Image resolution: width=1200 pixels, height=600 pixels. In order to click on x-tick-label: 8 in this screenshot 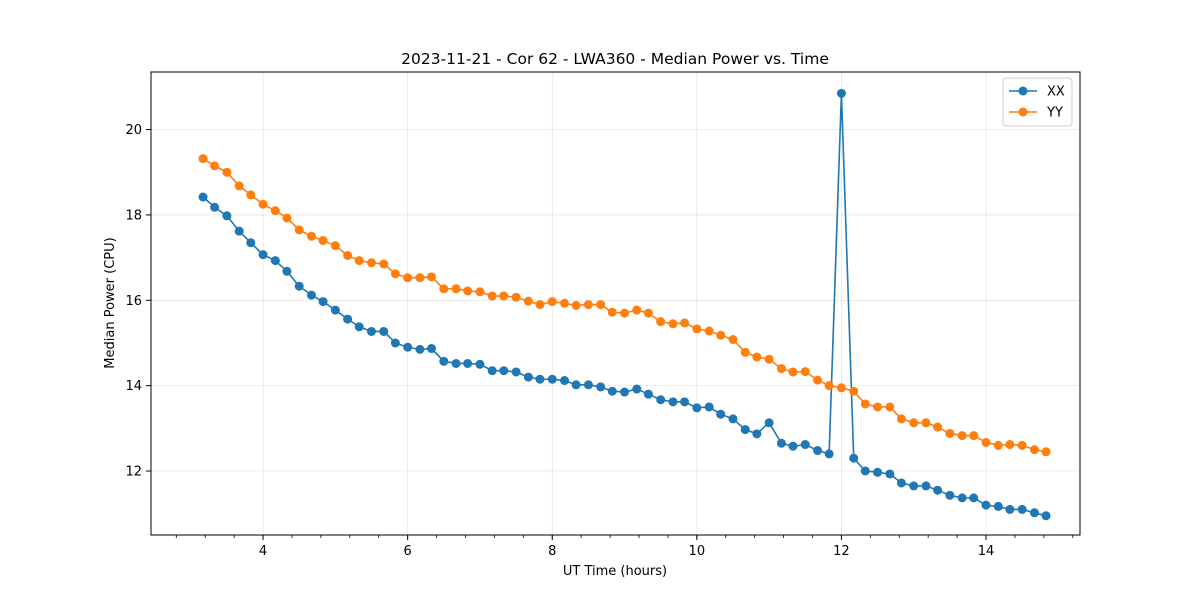, I will do `click(552, 551)`.